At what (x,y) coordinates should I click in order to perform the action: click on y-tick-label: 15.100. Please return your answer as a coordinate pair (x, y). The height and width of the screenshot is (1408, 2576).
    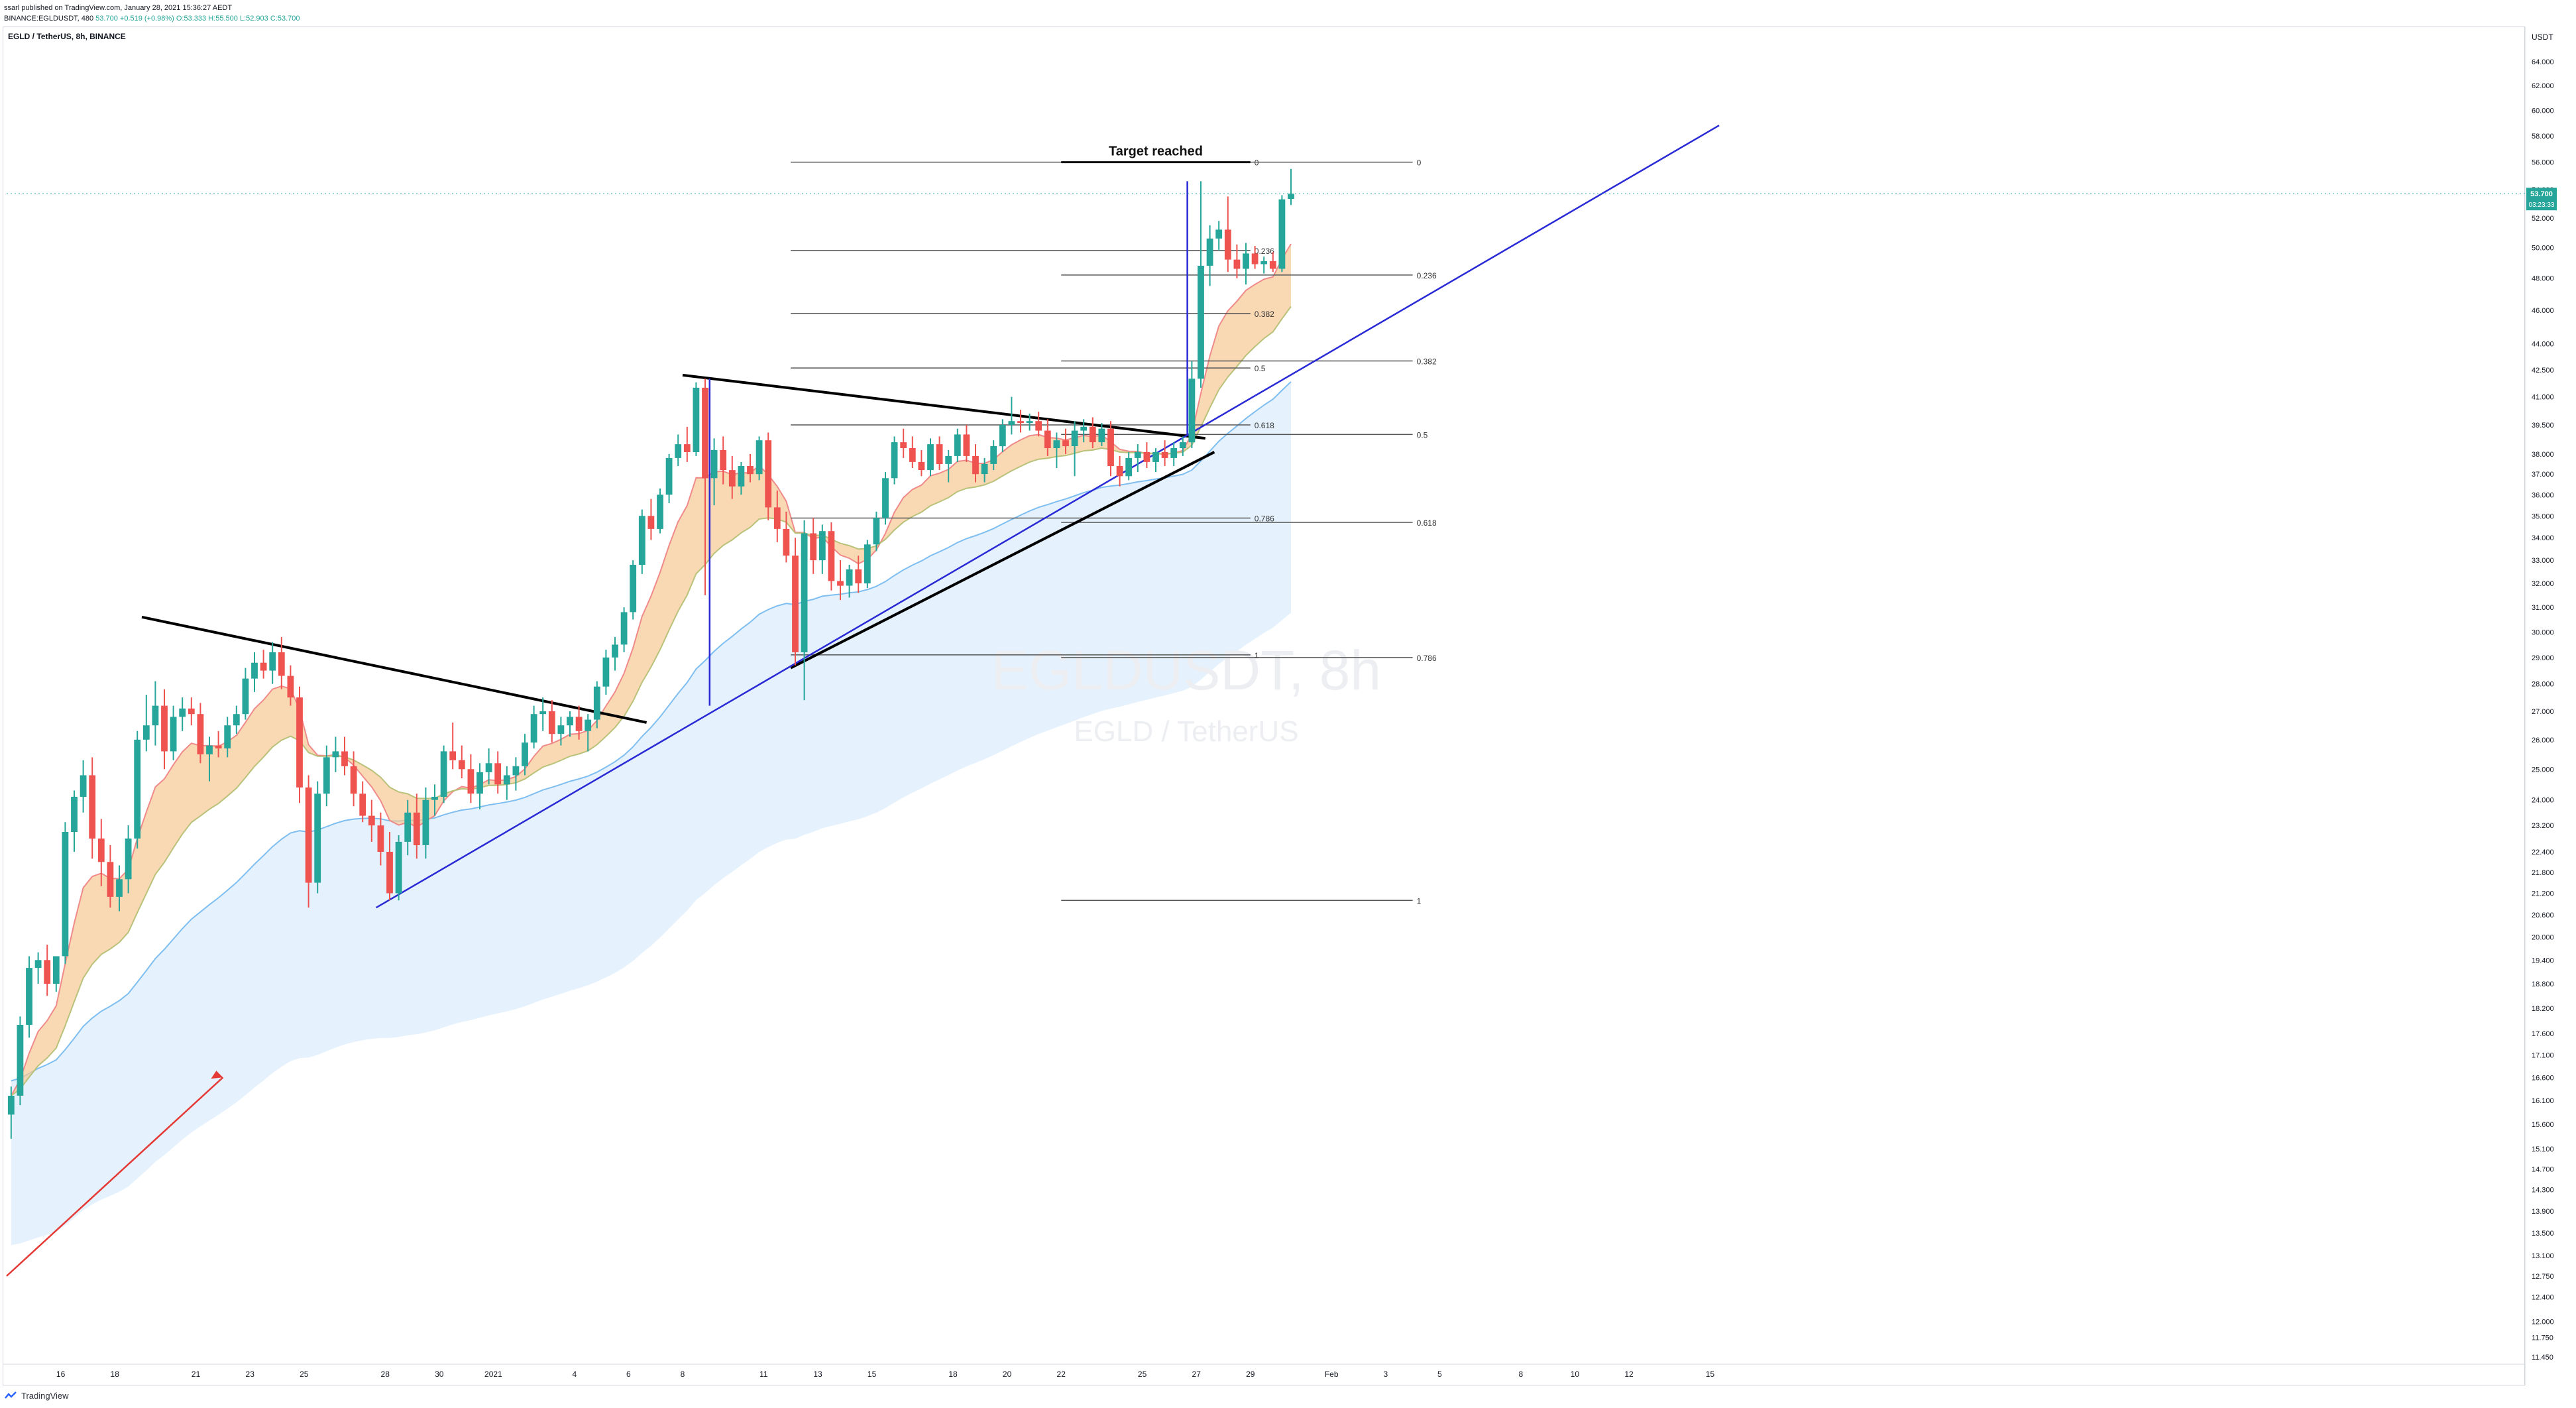
    Looking at the image, I should click on (2543, 1149).